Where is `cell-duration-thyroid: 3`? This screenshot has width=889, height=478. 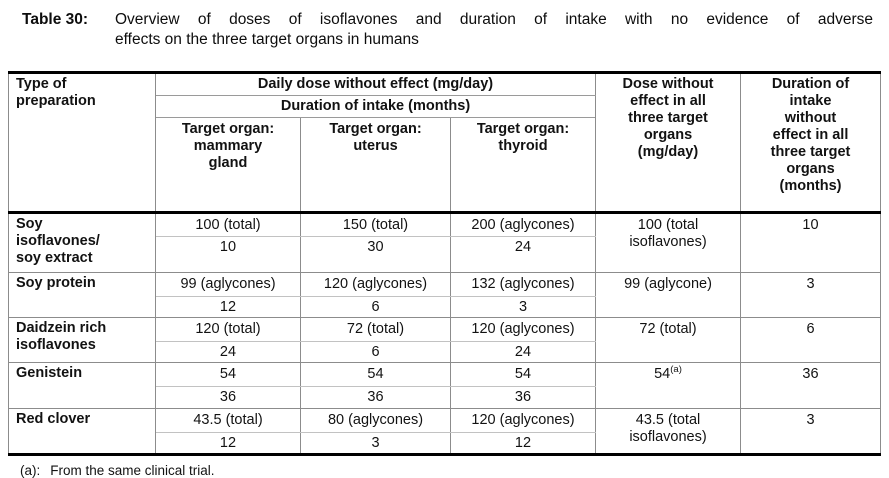
cell-duration-thyroid: 3 is located at coordinates (523, 307).